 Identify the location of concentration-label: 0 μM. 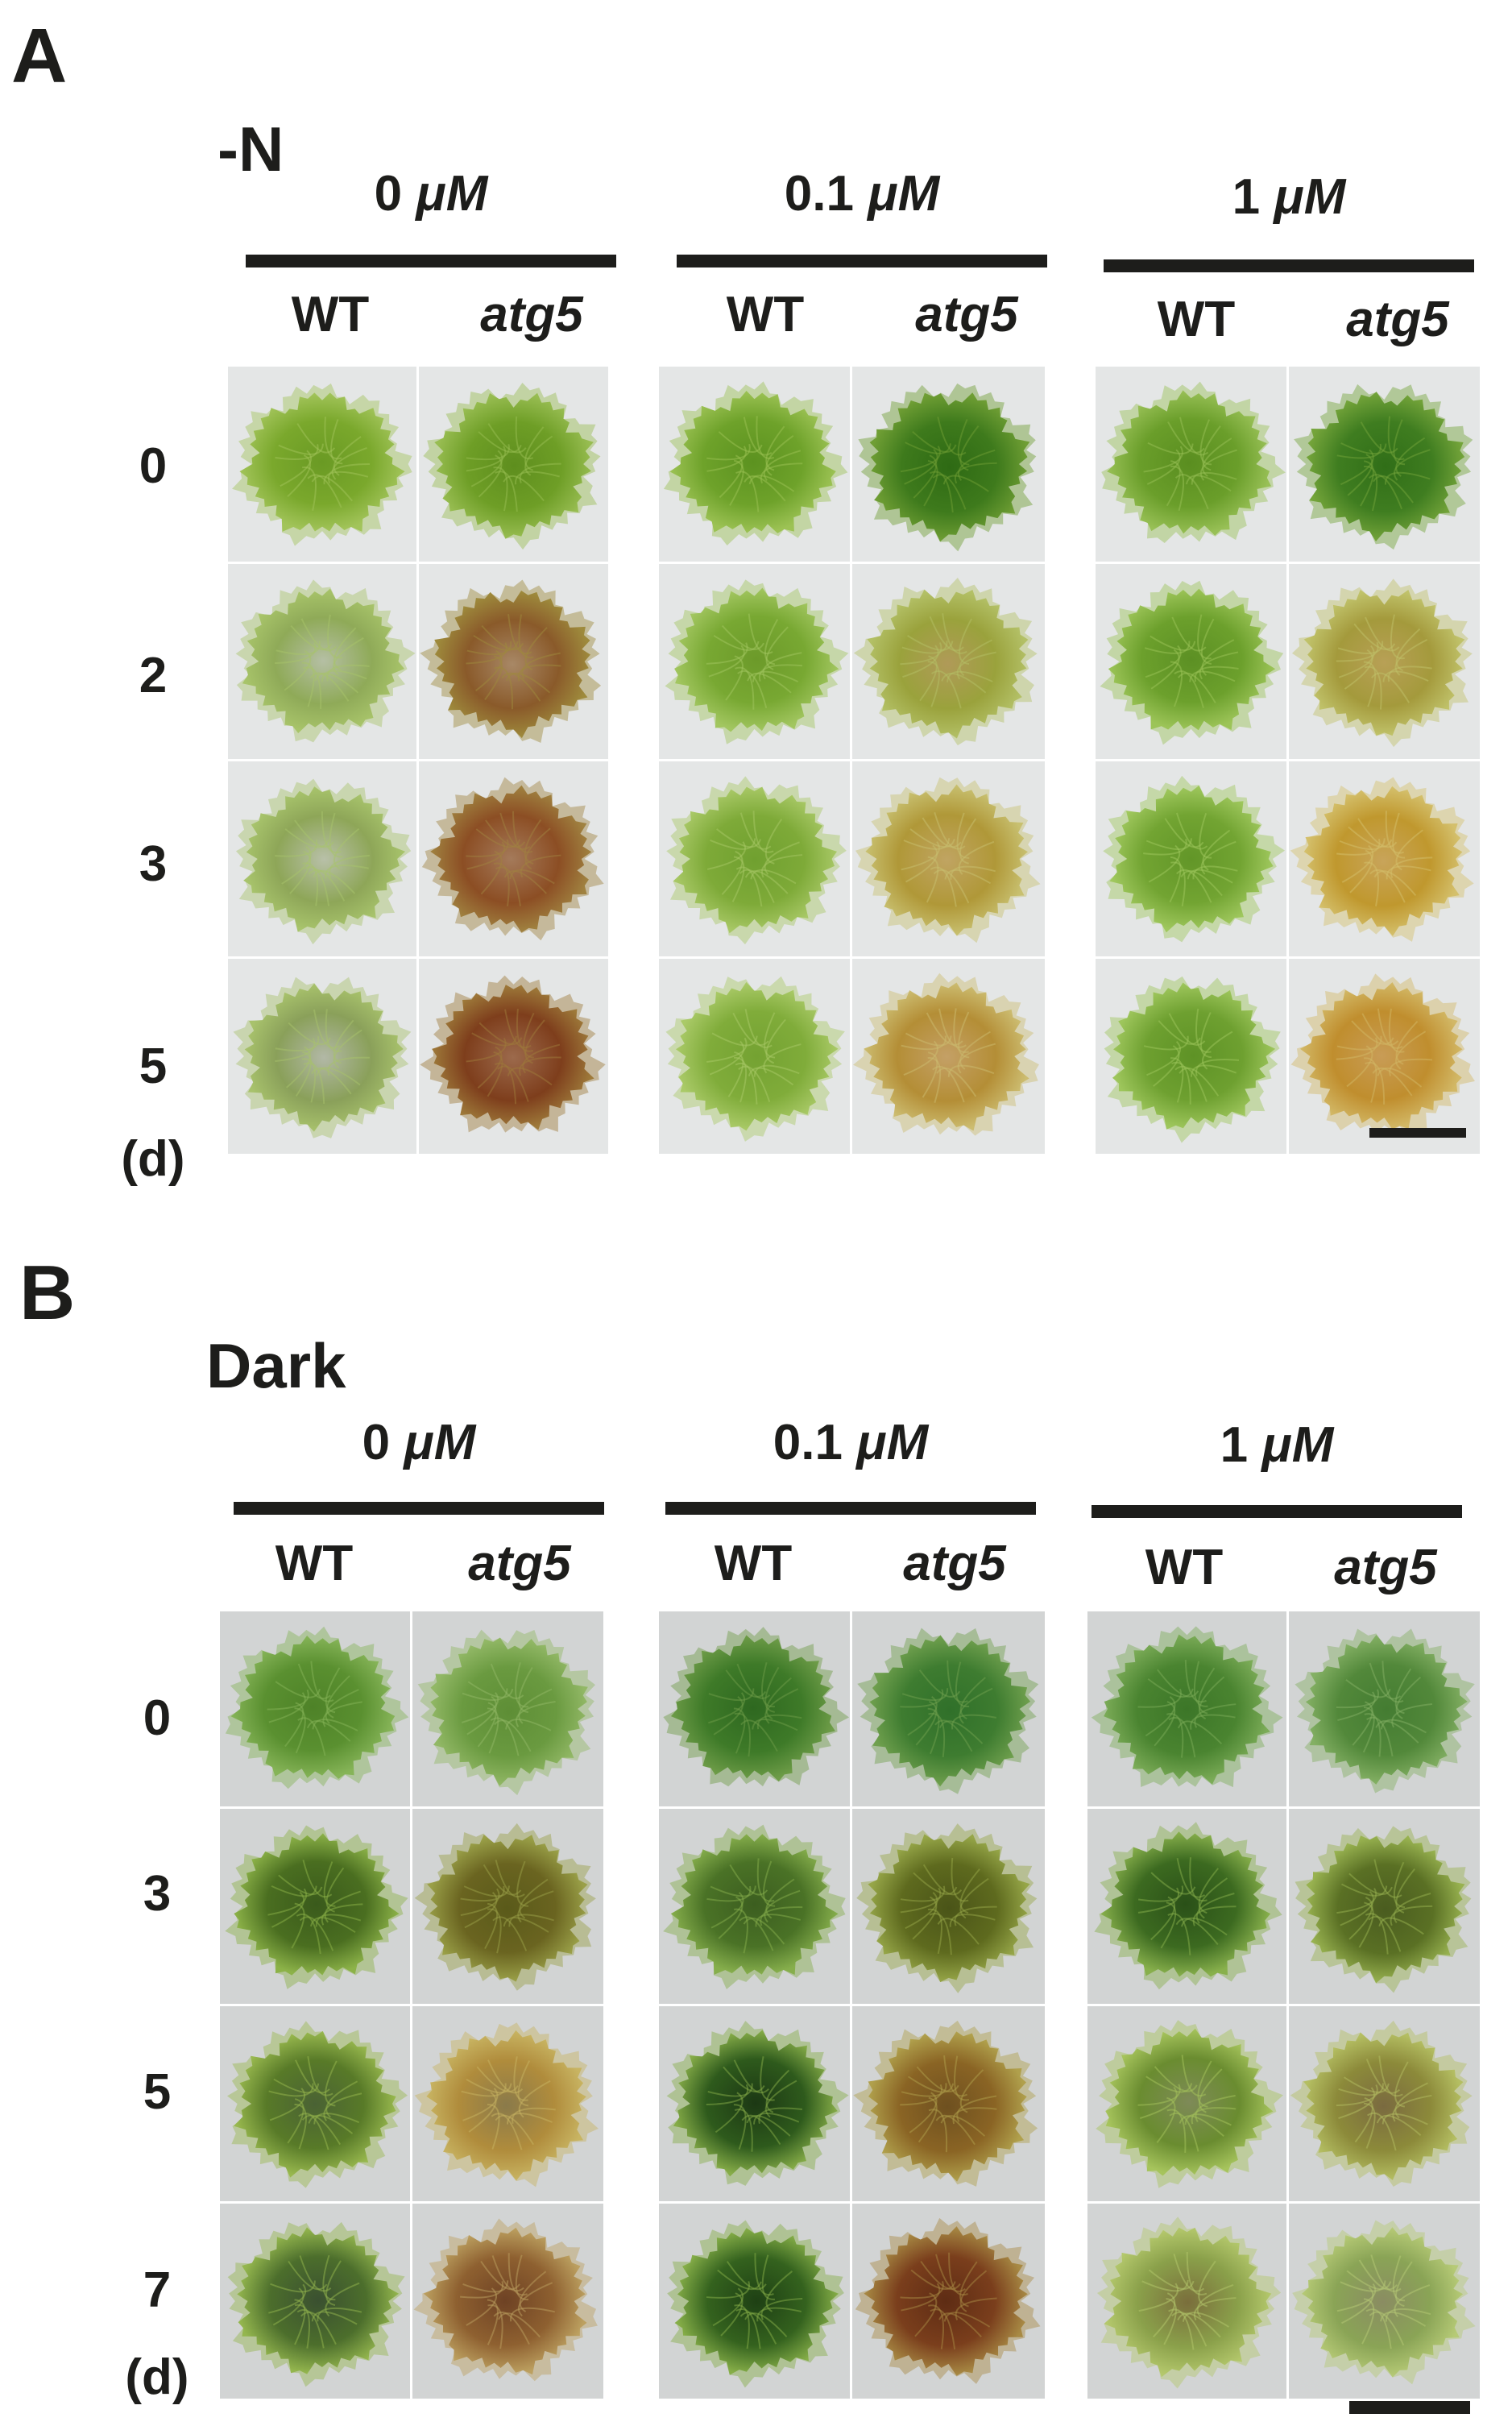
(431, 194).